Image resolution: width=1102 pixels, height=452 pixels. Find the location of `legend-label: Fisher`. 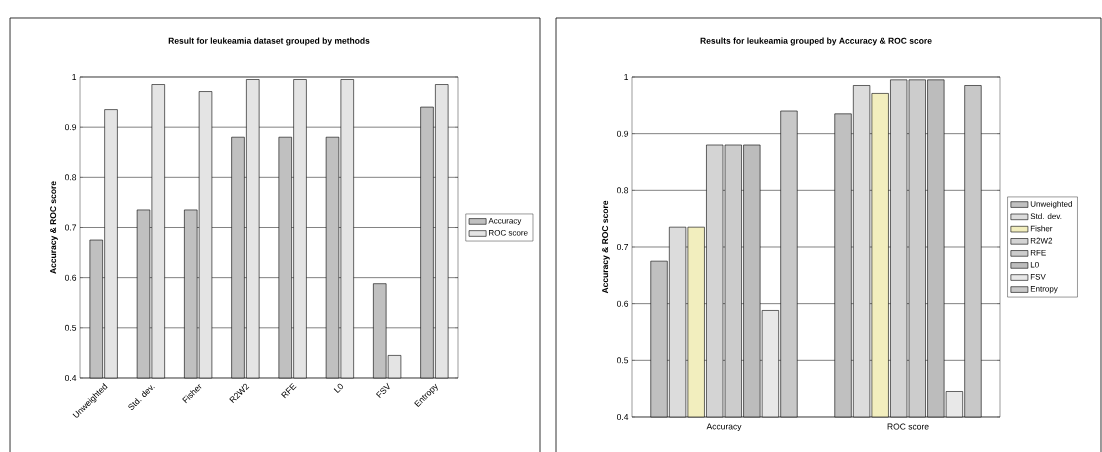

legend-label: Fisher is located at coordinates (1041, 228).